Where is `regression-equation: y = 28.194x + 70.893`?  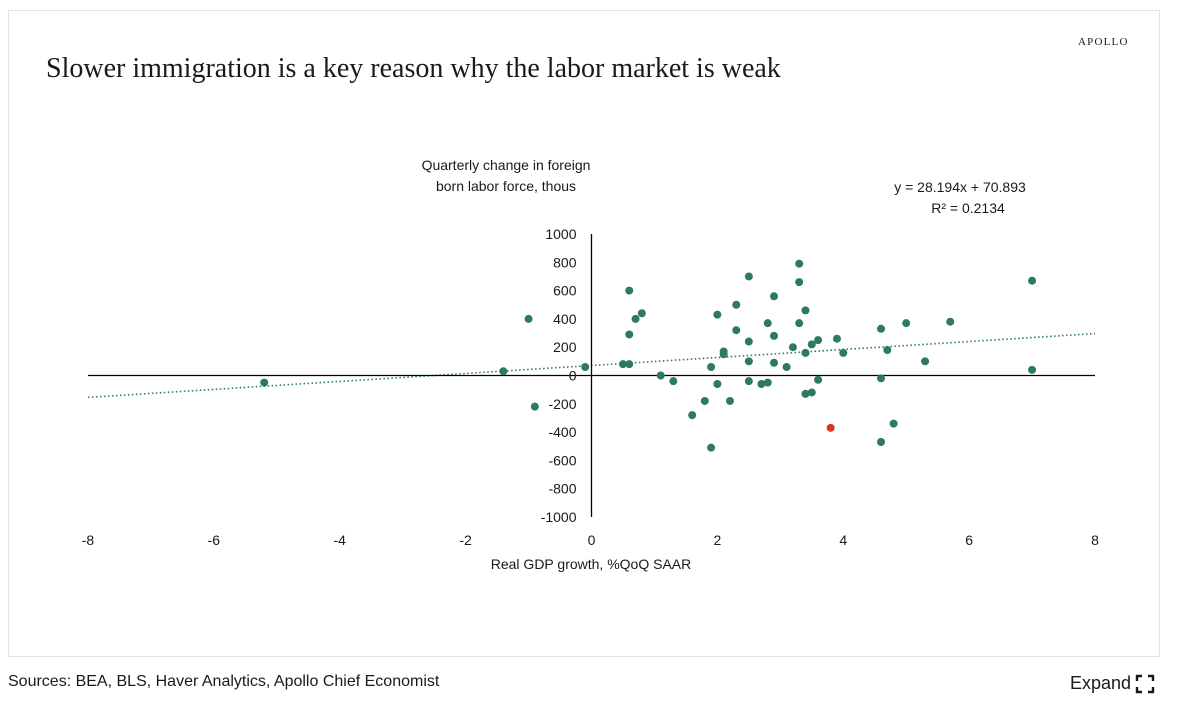
regression-equation: y = 28.194x + 70.893 is located at coordinates (960, 187).